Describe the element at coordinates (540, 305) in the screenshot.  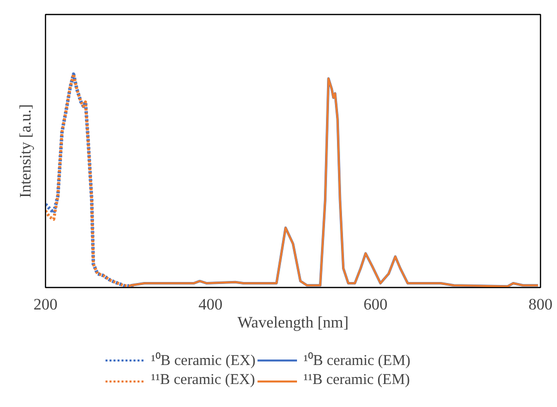
I see `x-tick-label: 800` at that location.